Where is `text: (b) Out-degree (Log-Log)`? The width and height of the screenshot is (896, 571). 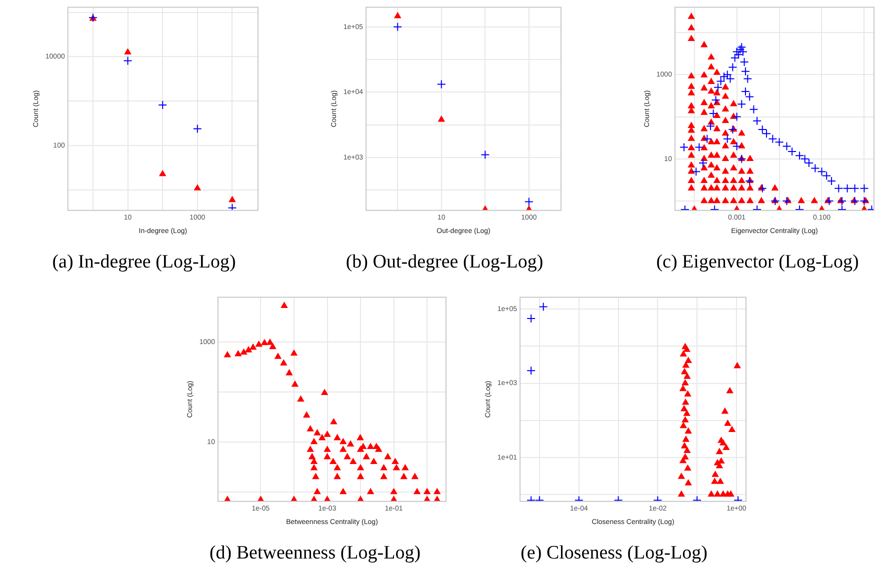 text: (b) Out-degree (Log-Log) is located at coordinates (445, 262).